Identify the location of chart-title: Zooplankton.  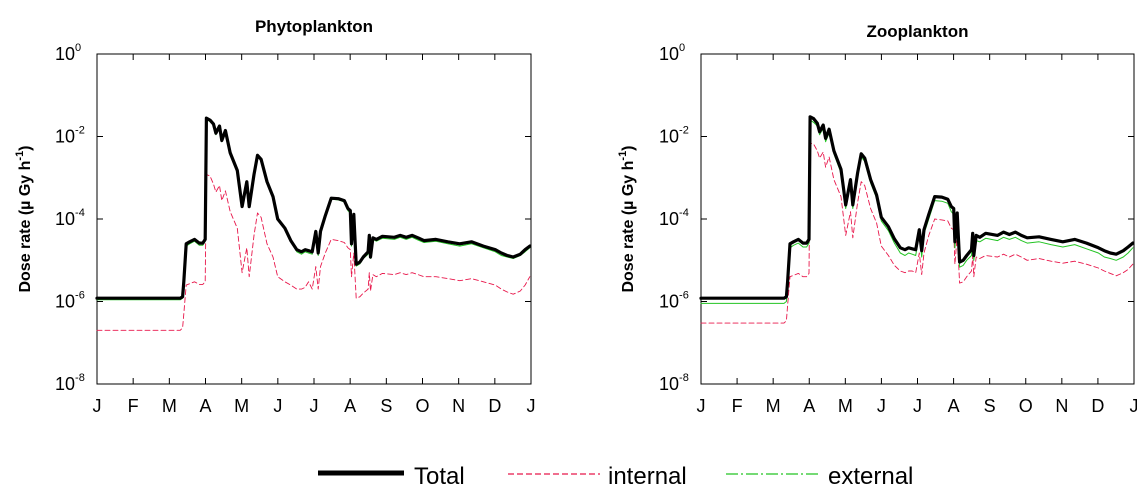
(918, 31).